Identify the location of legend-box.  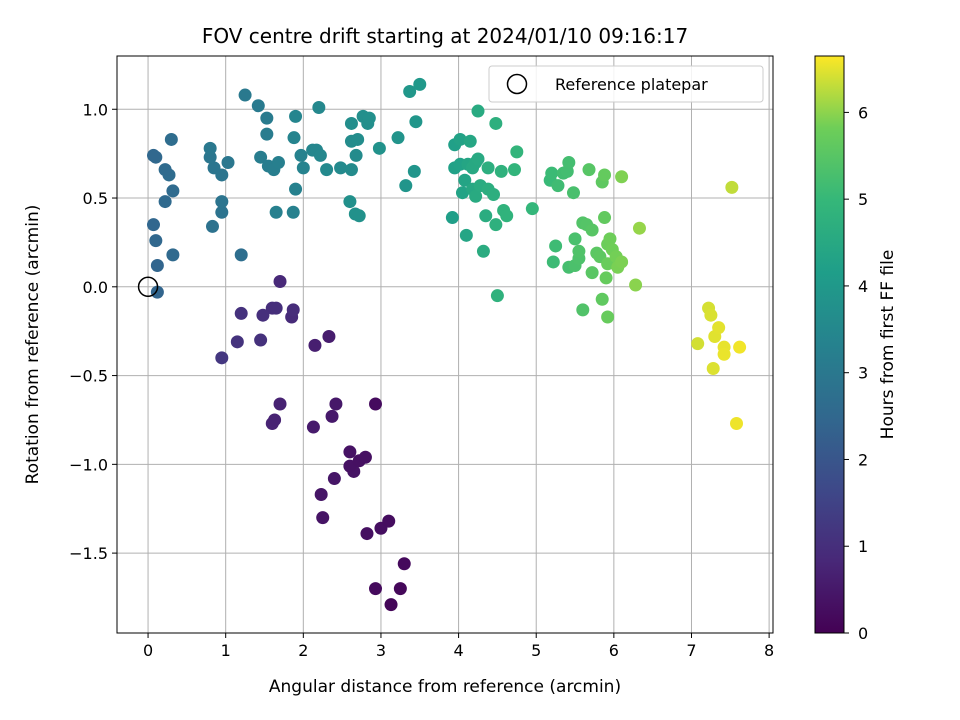
(626, 84).